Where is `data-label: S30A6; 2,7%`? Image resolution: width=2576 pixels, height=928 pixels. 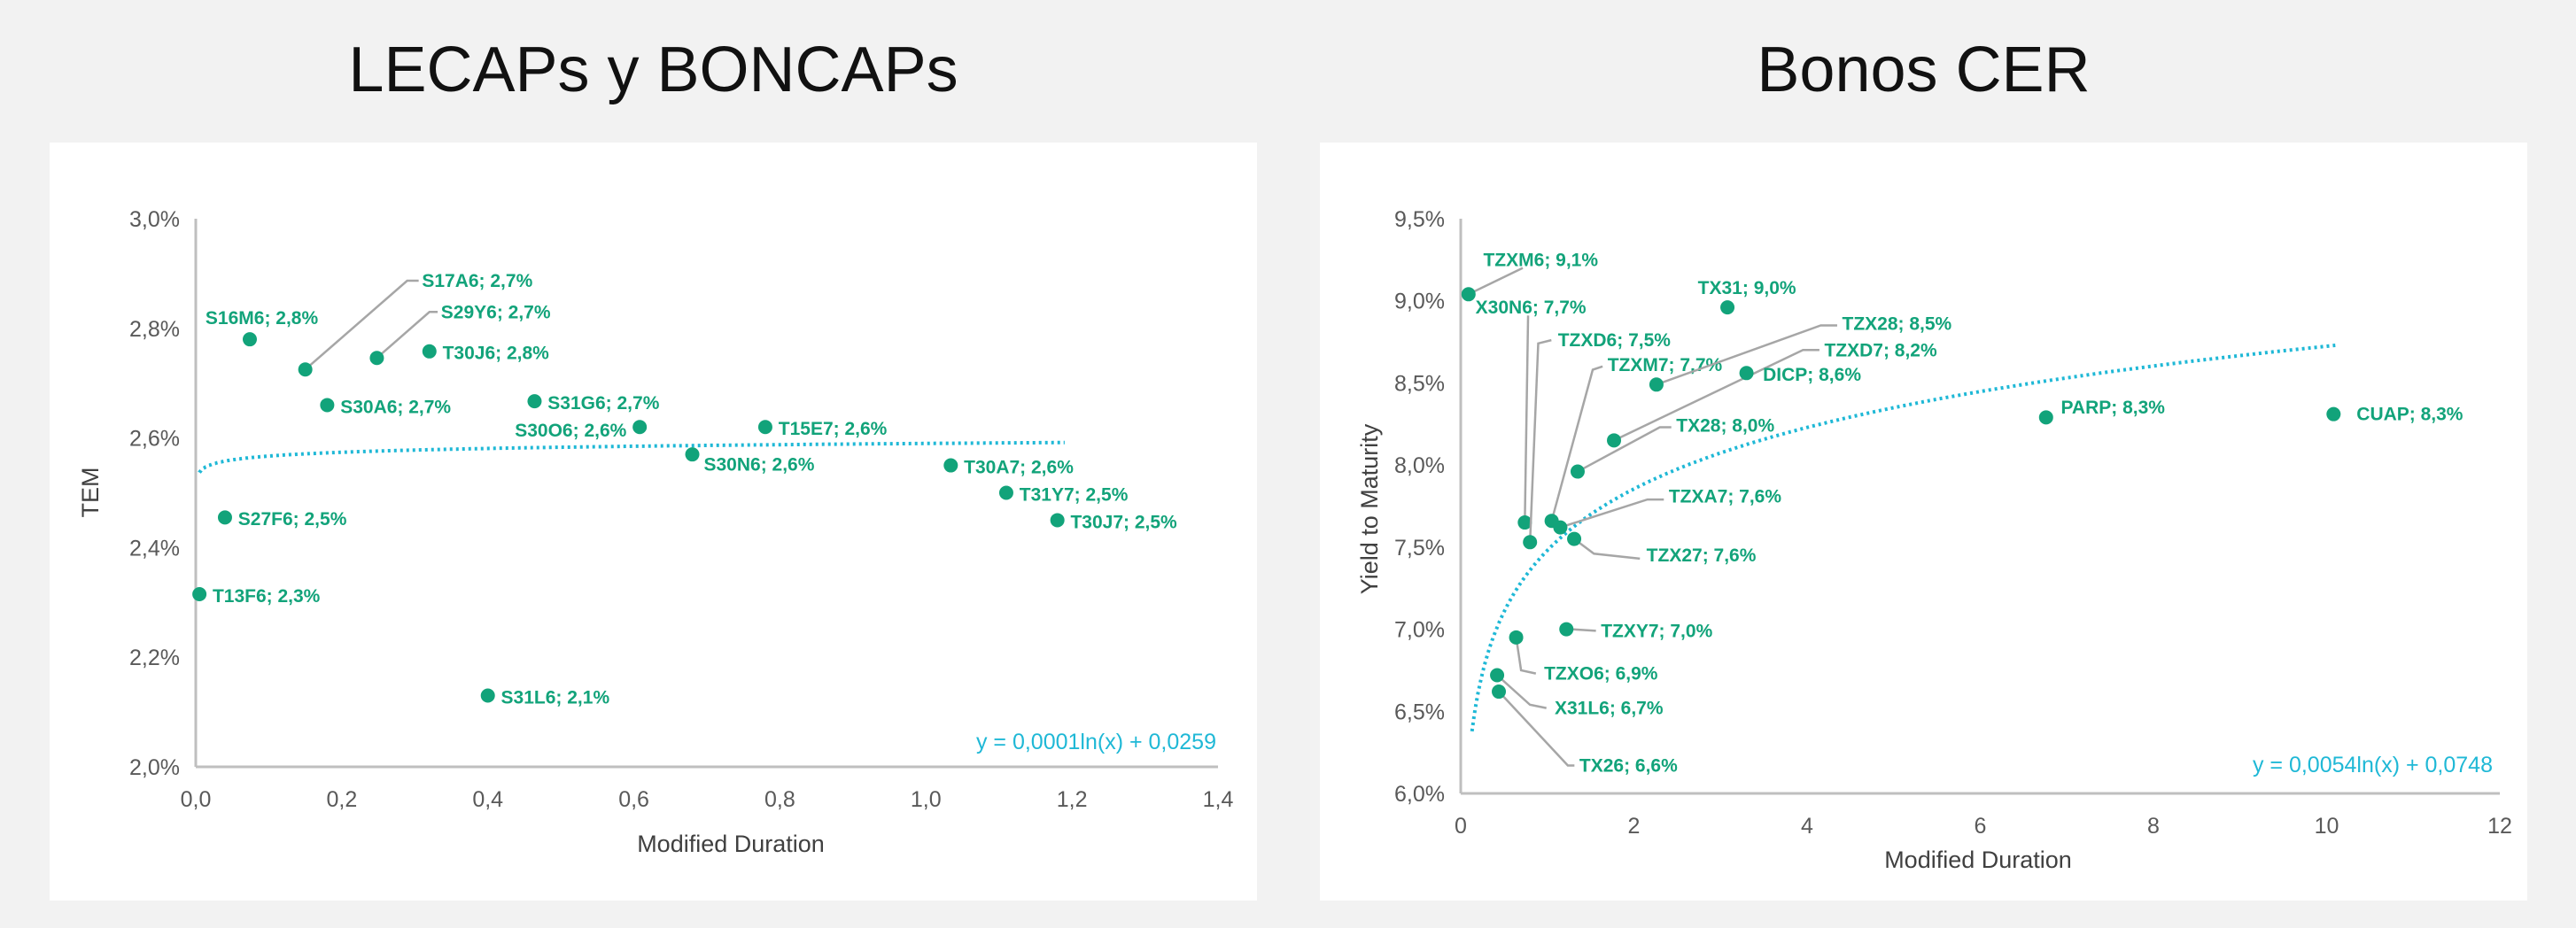
data-label: S30A6; 2,7% is located at coordinates (395, 407).